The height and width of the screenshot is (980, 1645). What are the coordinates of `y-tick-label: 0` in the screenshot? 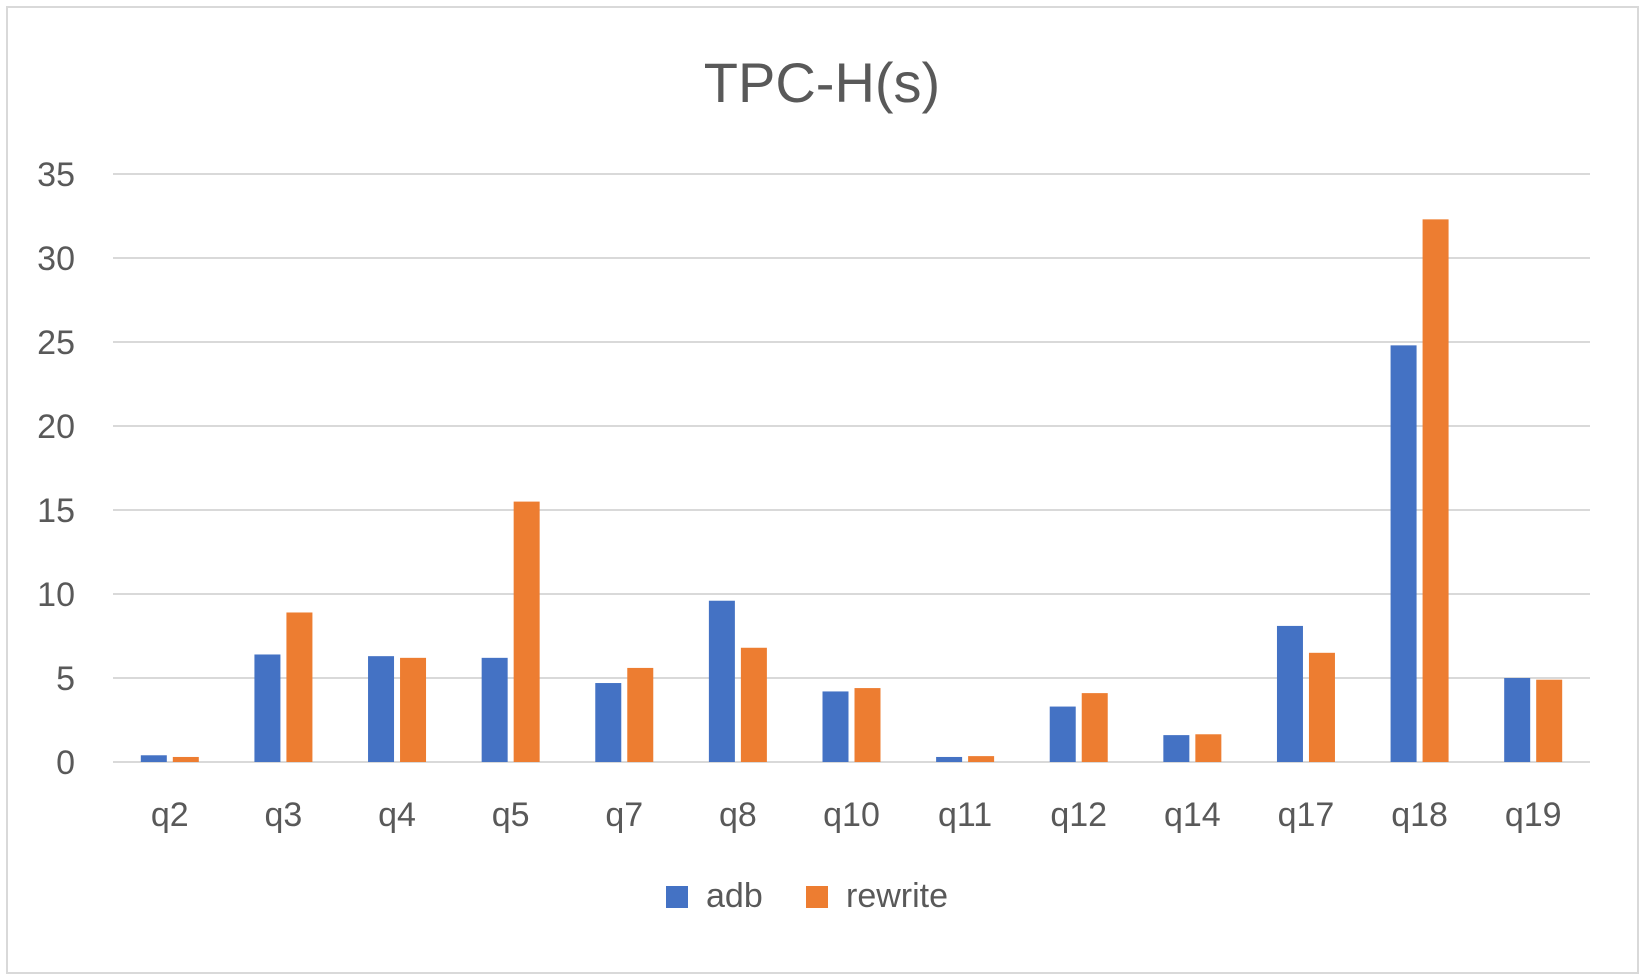 It's located at (65, 763).